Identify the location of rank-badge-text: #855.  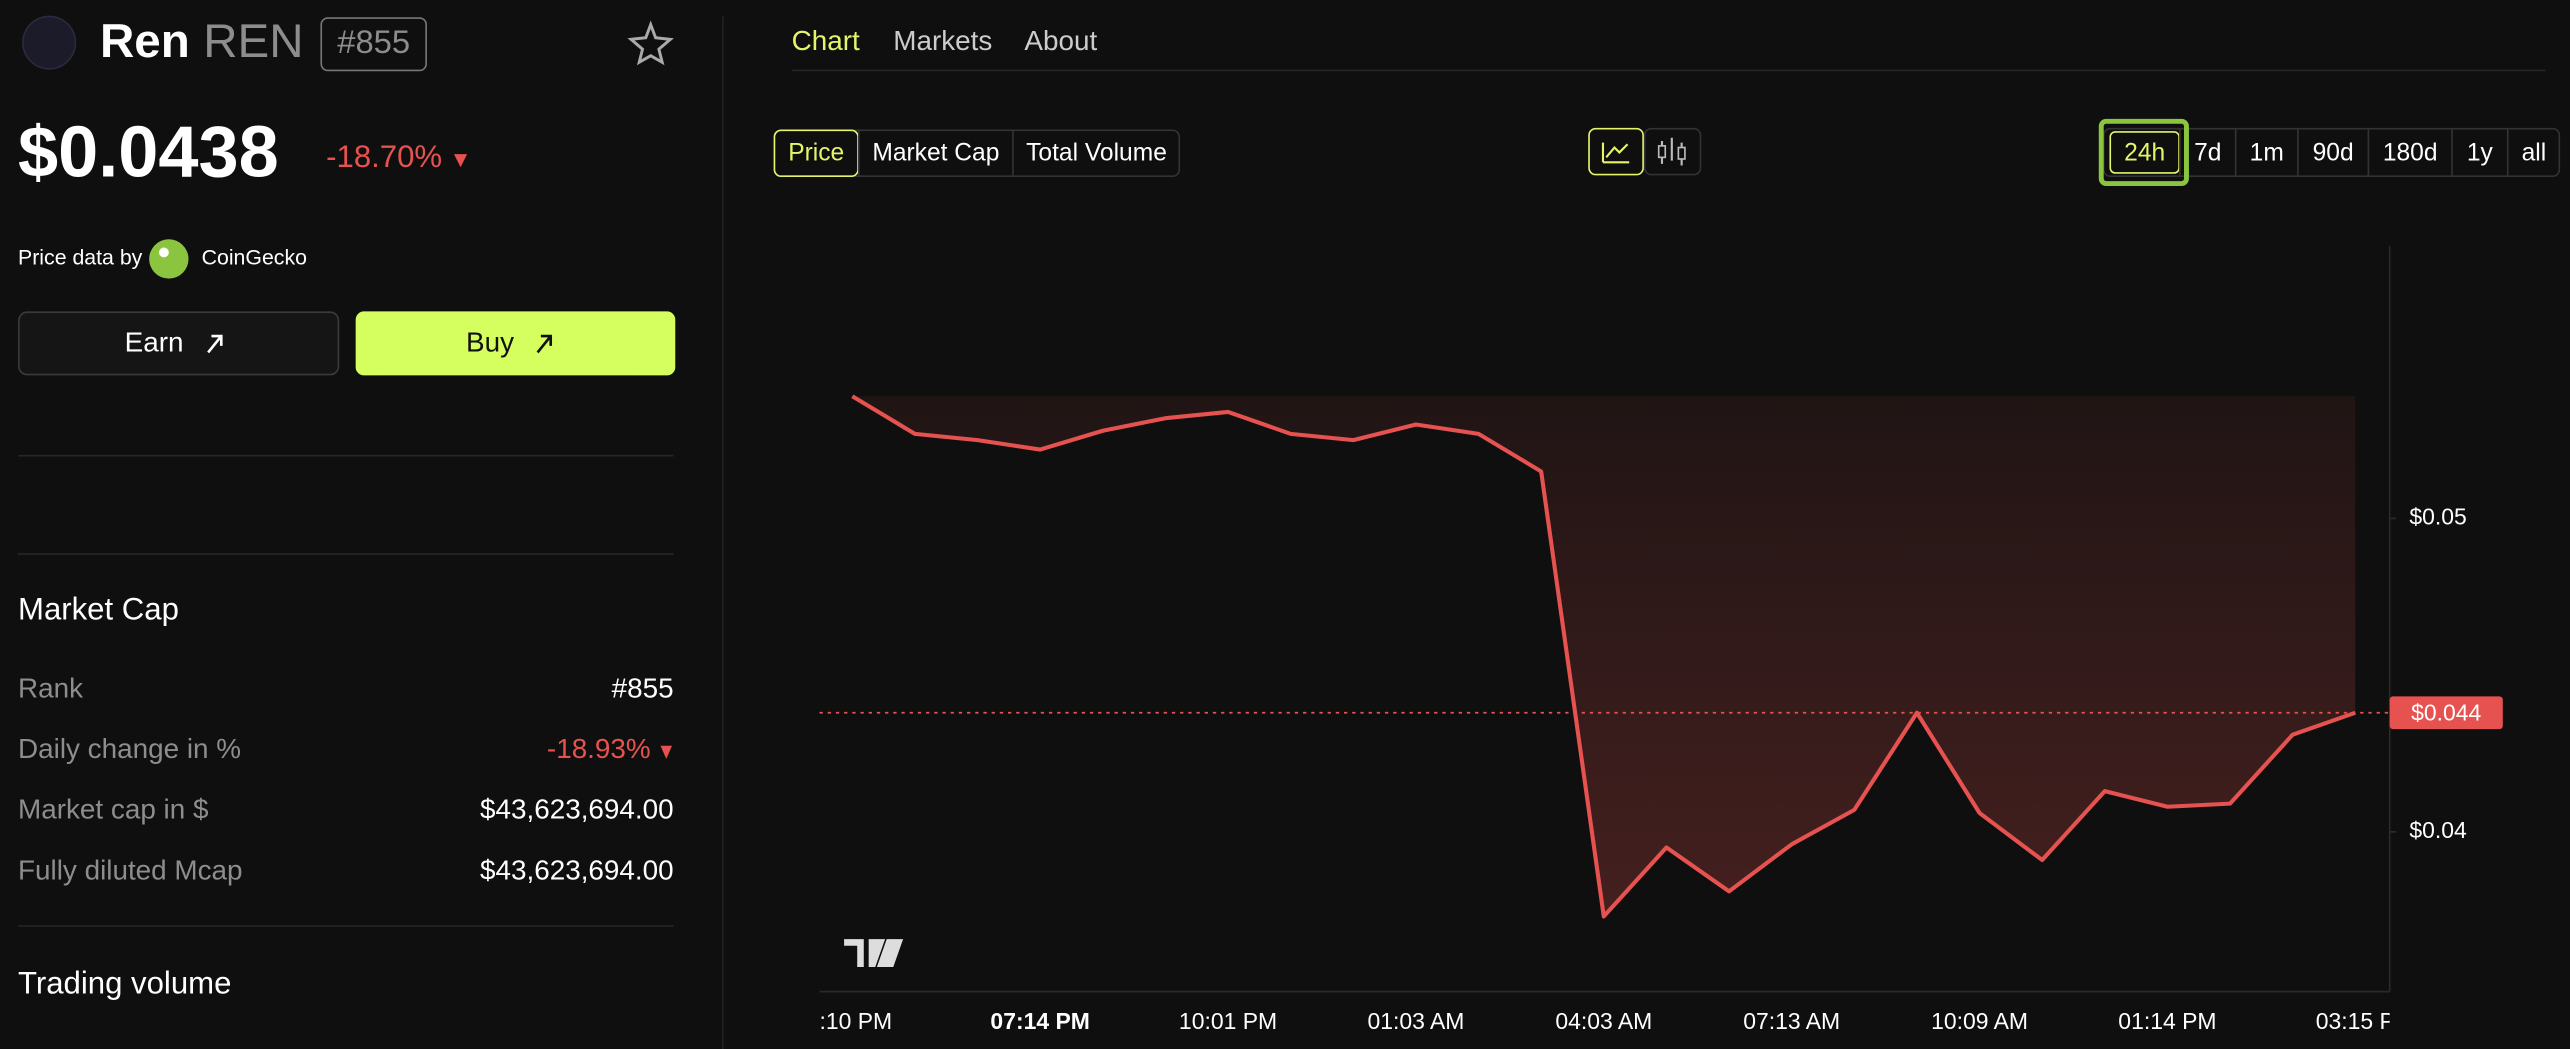
(373, 41).